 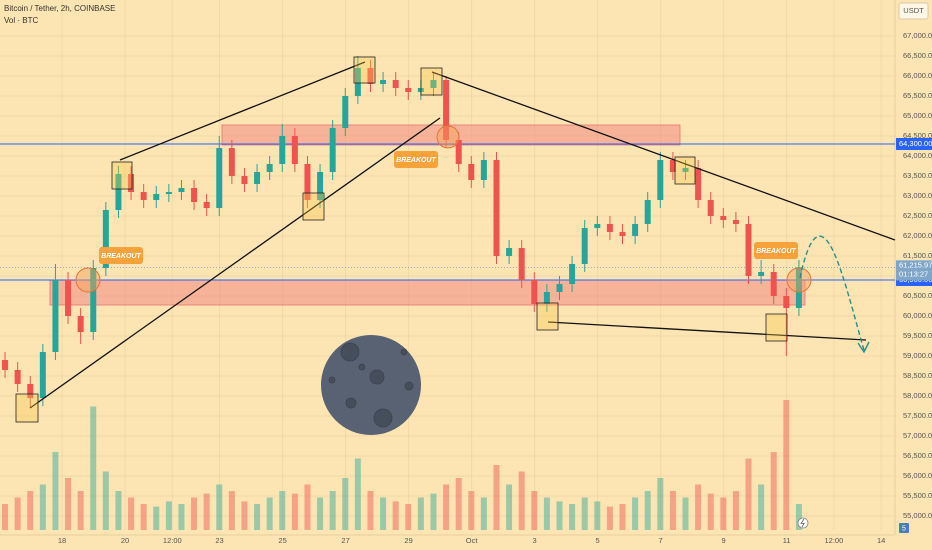 I want to click on x-tick-label: 7, so click(x=661, y=540).